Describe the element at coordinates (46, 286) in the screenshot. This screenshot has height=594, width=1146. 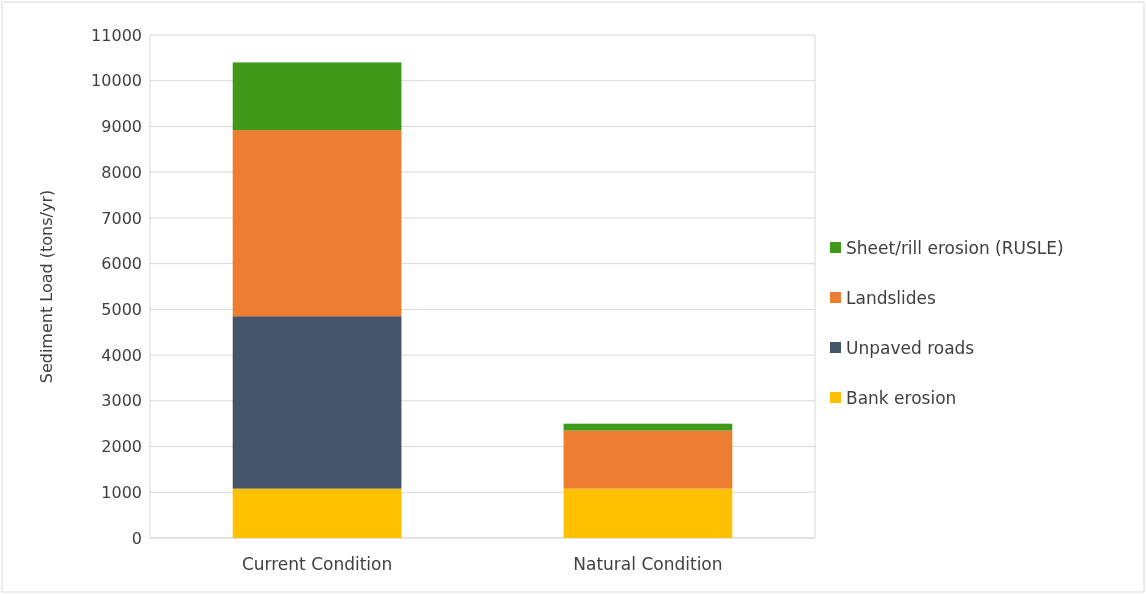
I see `y-axis-title: Sediment Load (tons/yr)` at that location.